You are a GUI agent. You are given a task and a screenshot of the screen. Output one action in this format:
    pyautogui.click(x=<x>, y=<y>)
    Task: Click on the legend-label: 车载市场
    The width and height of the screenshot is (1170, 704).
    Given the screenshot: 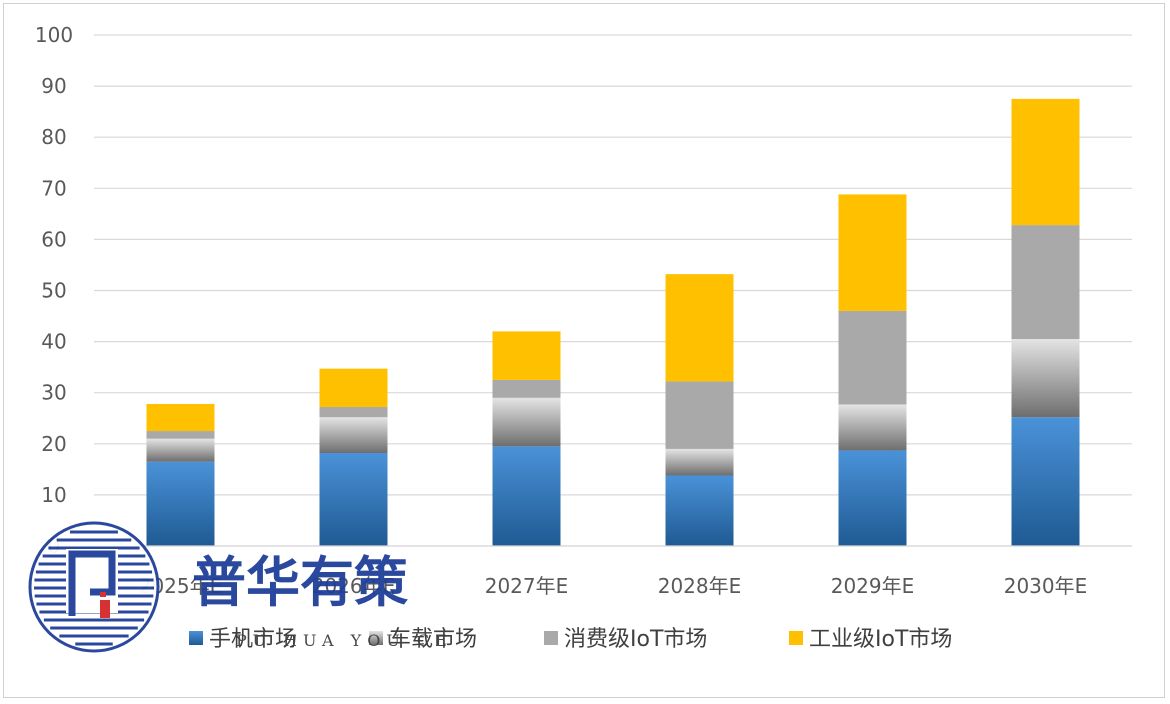 What is the action you would take?
    pyautogui.click(x=433, y=639)
    